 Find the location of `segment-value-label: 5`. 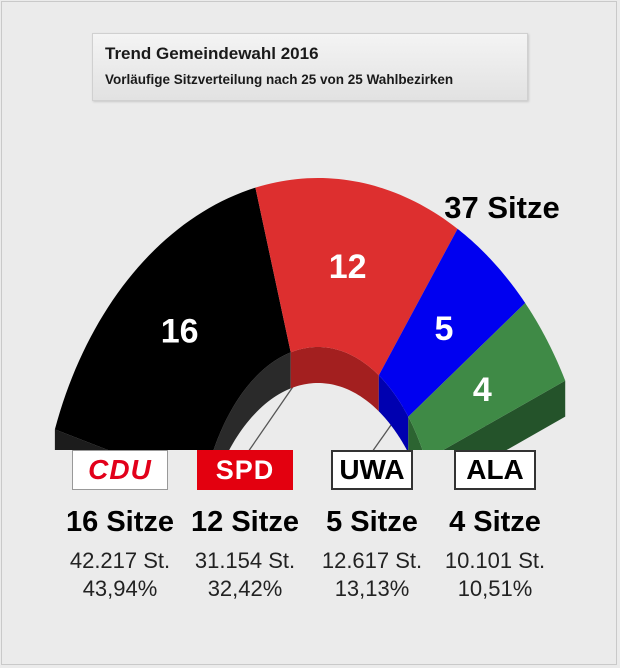

segment-value-label: 5 is located at coordinates (444, 329).